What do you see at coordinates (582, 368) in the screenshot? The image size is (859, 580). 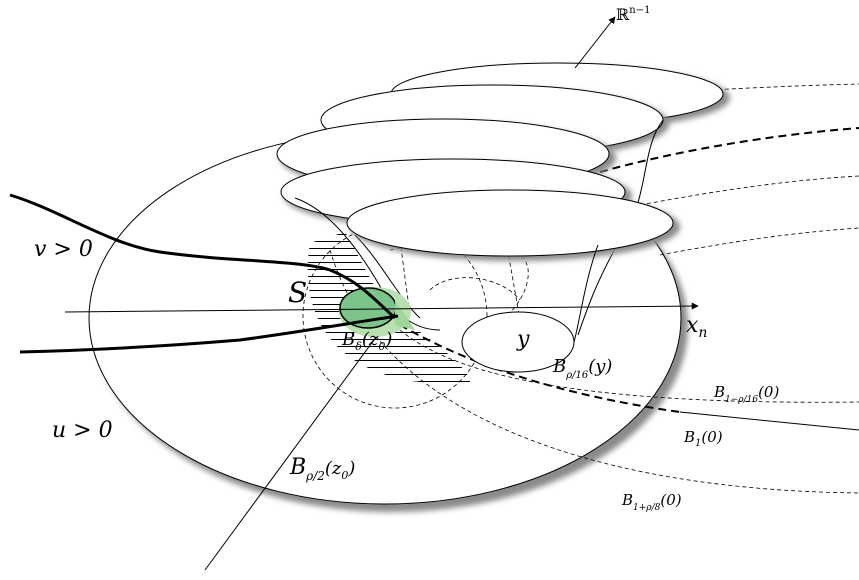 I see `label-b-rho16: Bρ/16(y)` at bounding box center [582, 368].